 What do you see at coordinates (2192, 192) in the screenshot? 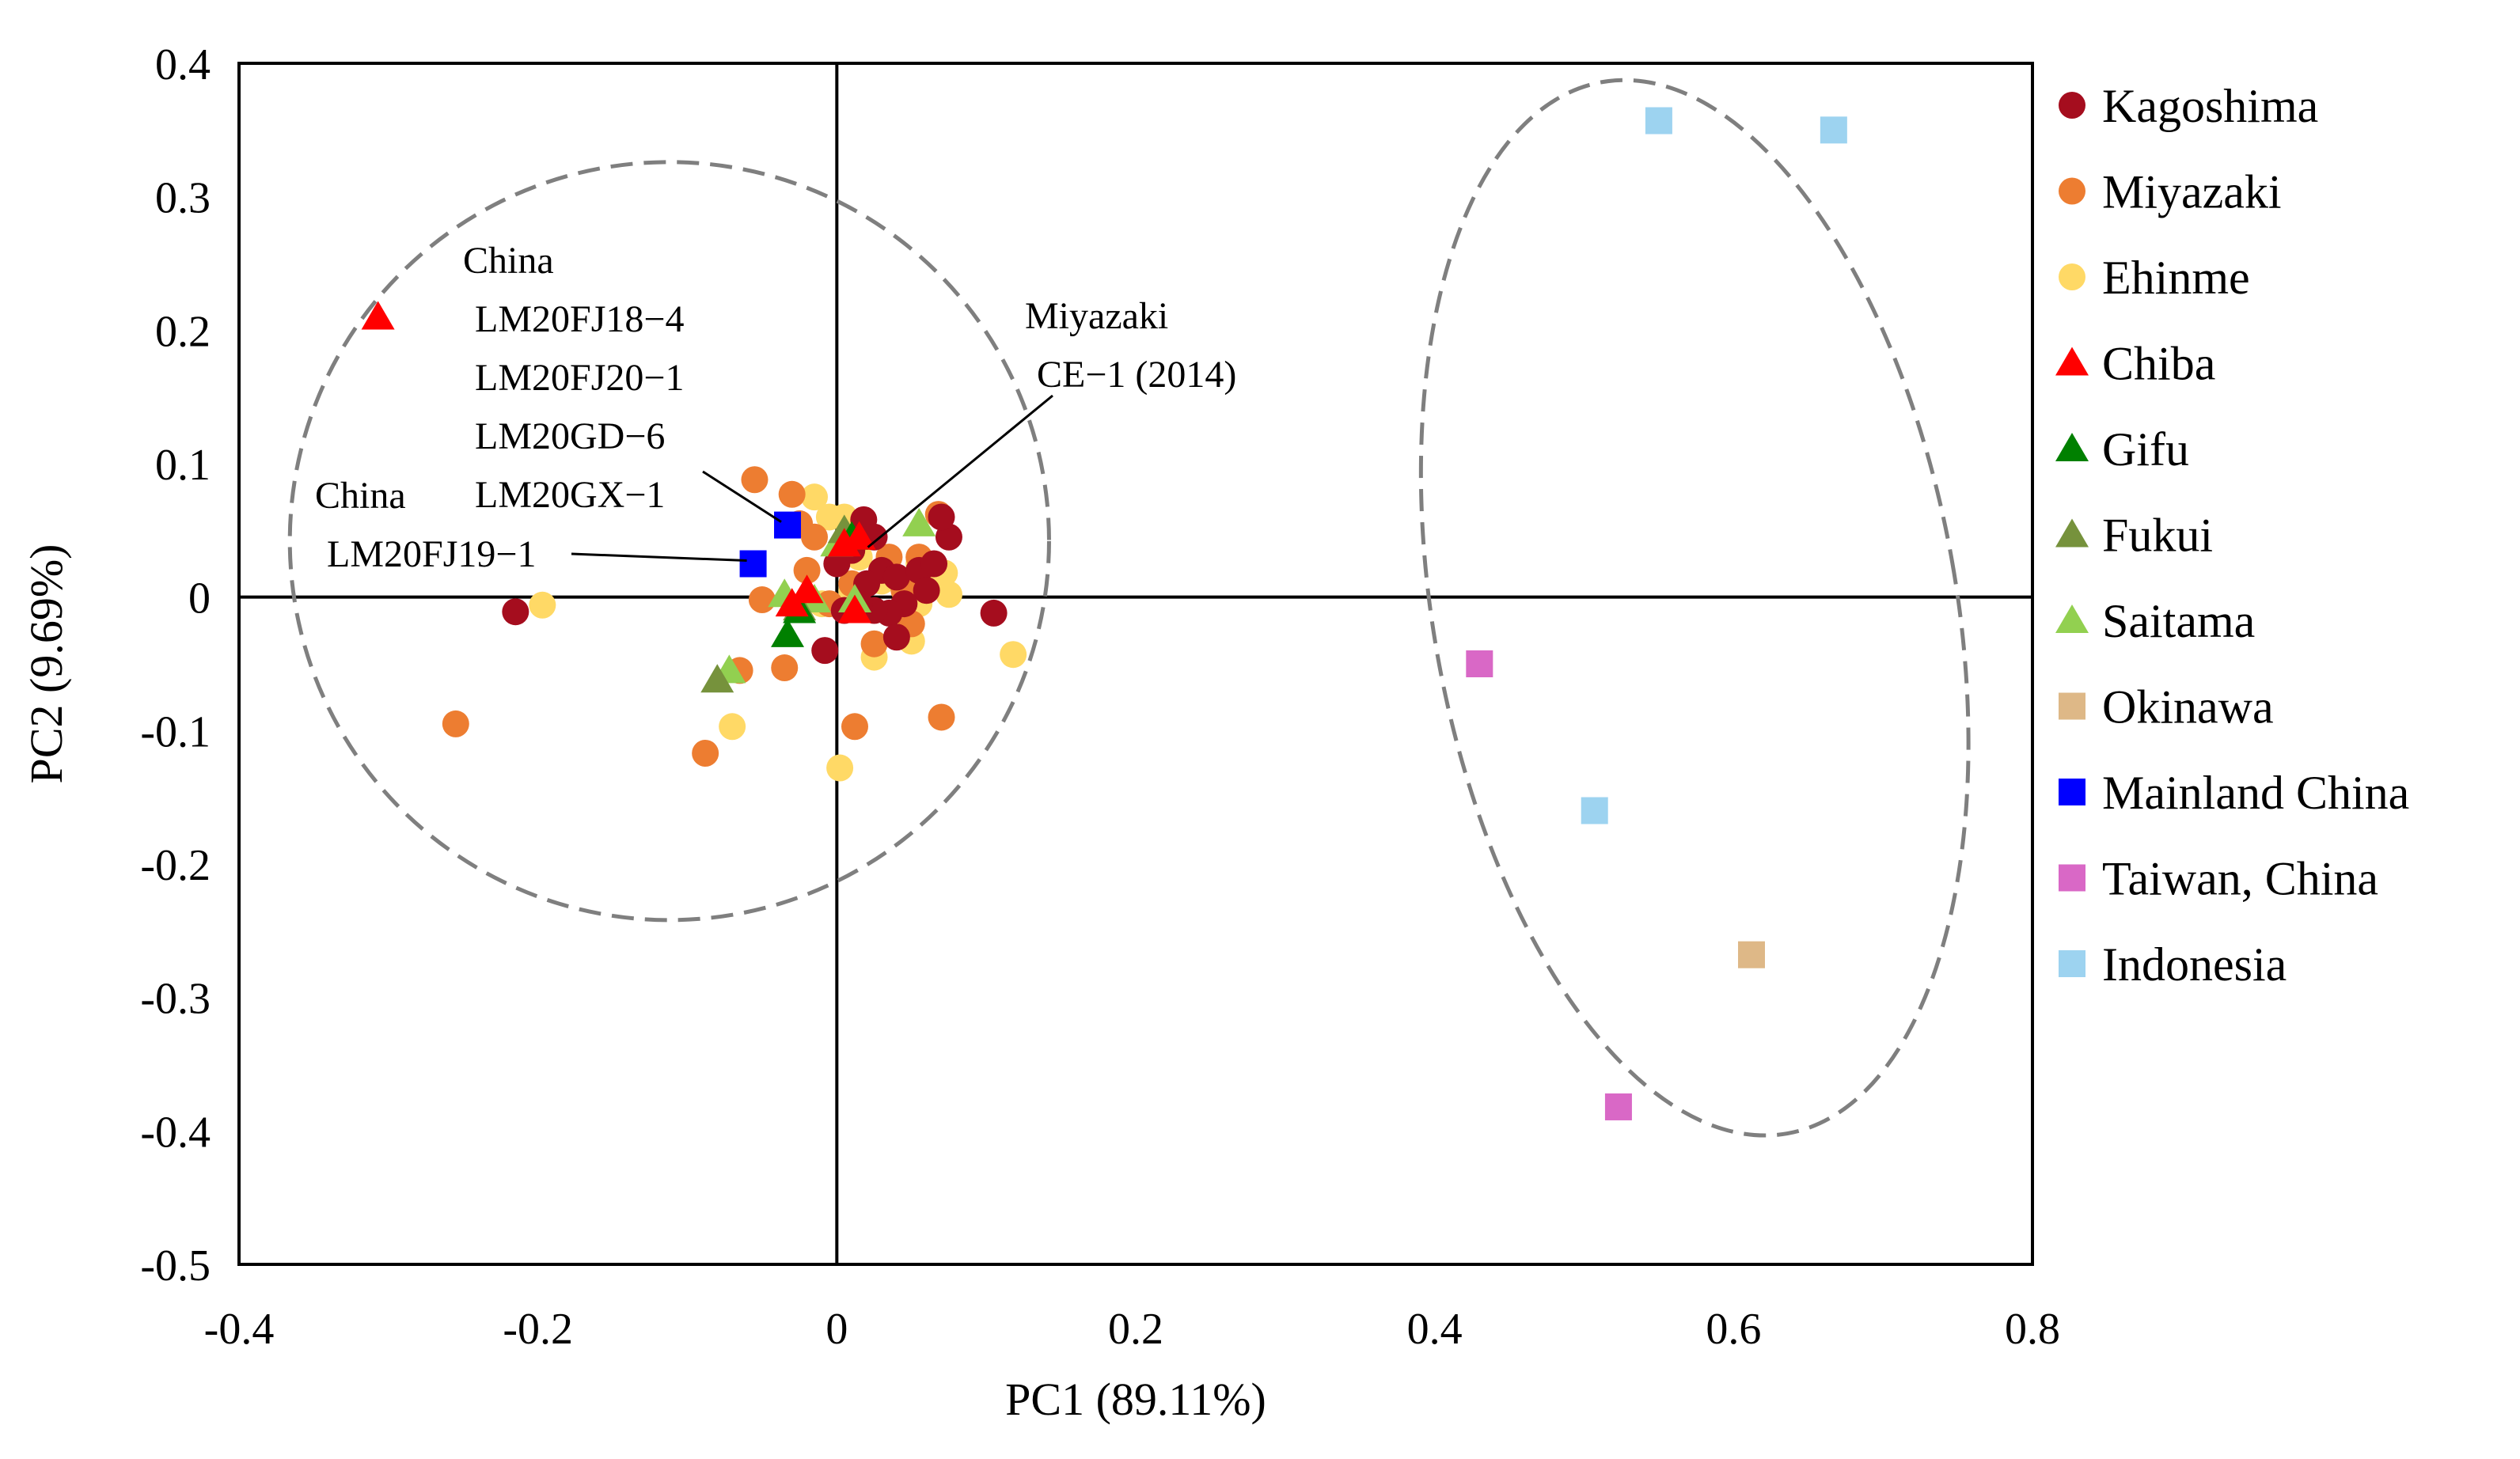
I see `legend-label-miyazaki: Miyazaki` at bounding box center [2192, 192].